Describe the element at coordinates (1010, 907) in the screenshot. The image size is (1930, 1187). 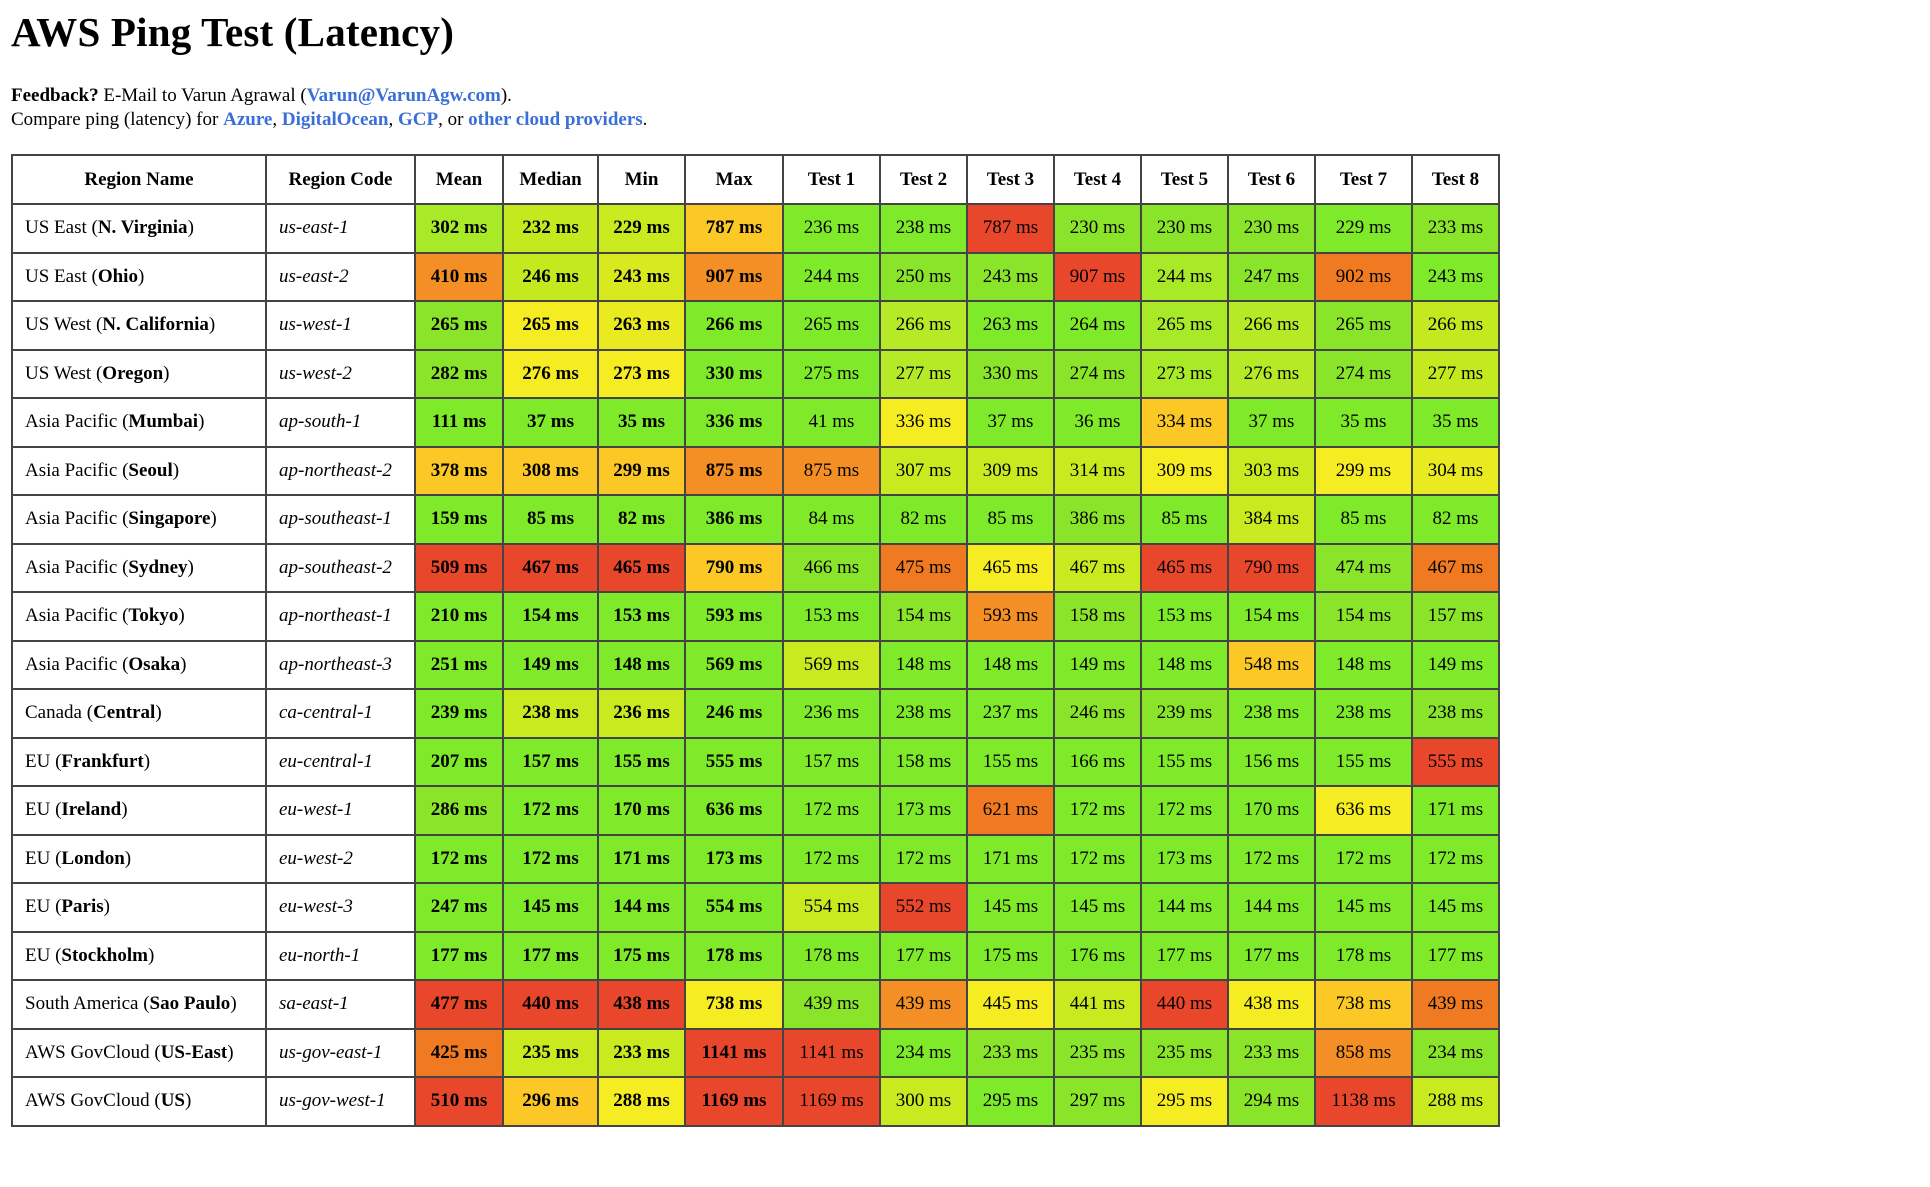
I see `test-3-cell: 145 ms` at that location.